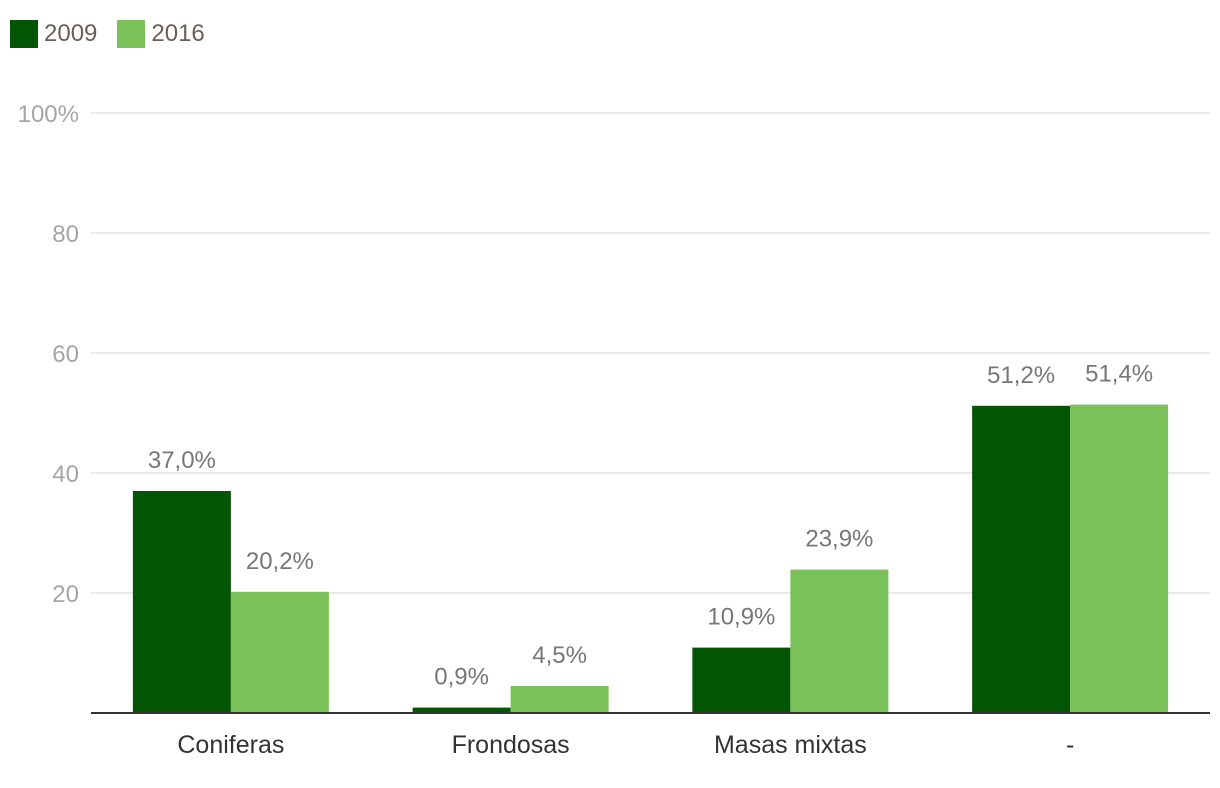 The height and width of the screenshot is (788, 1220). What do you see at coordinates (461, 677) in the screenshot?
I see `data-label: 0,9%` at bounding box center [461, 677].